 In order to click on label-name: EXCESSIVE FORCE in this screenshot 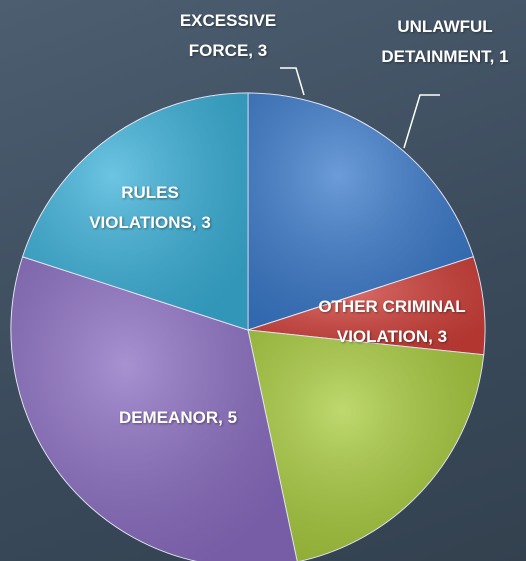, I will do `click(228, 35)`.